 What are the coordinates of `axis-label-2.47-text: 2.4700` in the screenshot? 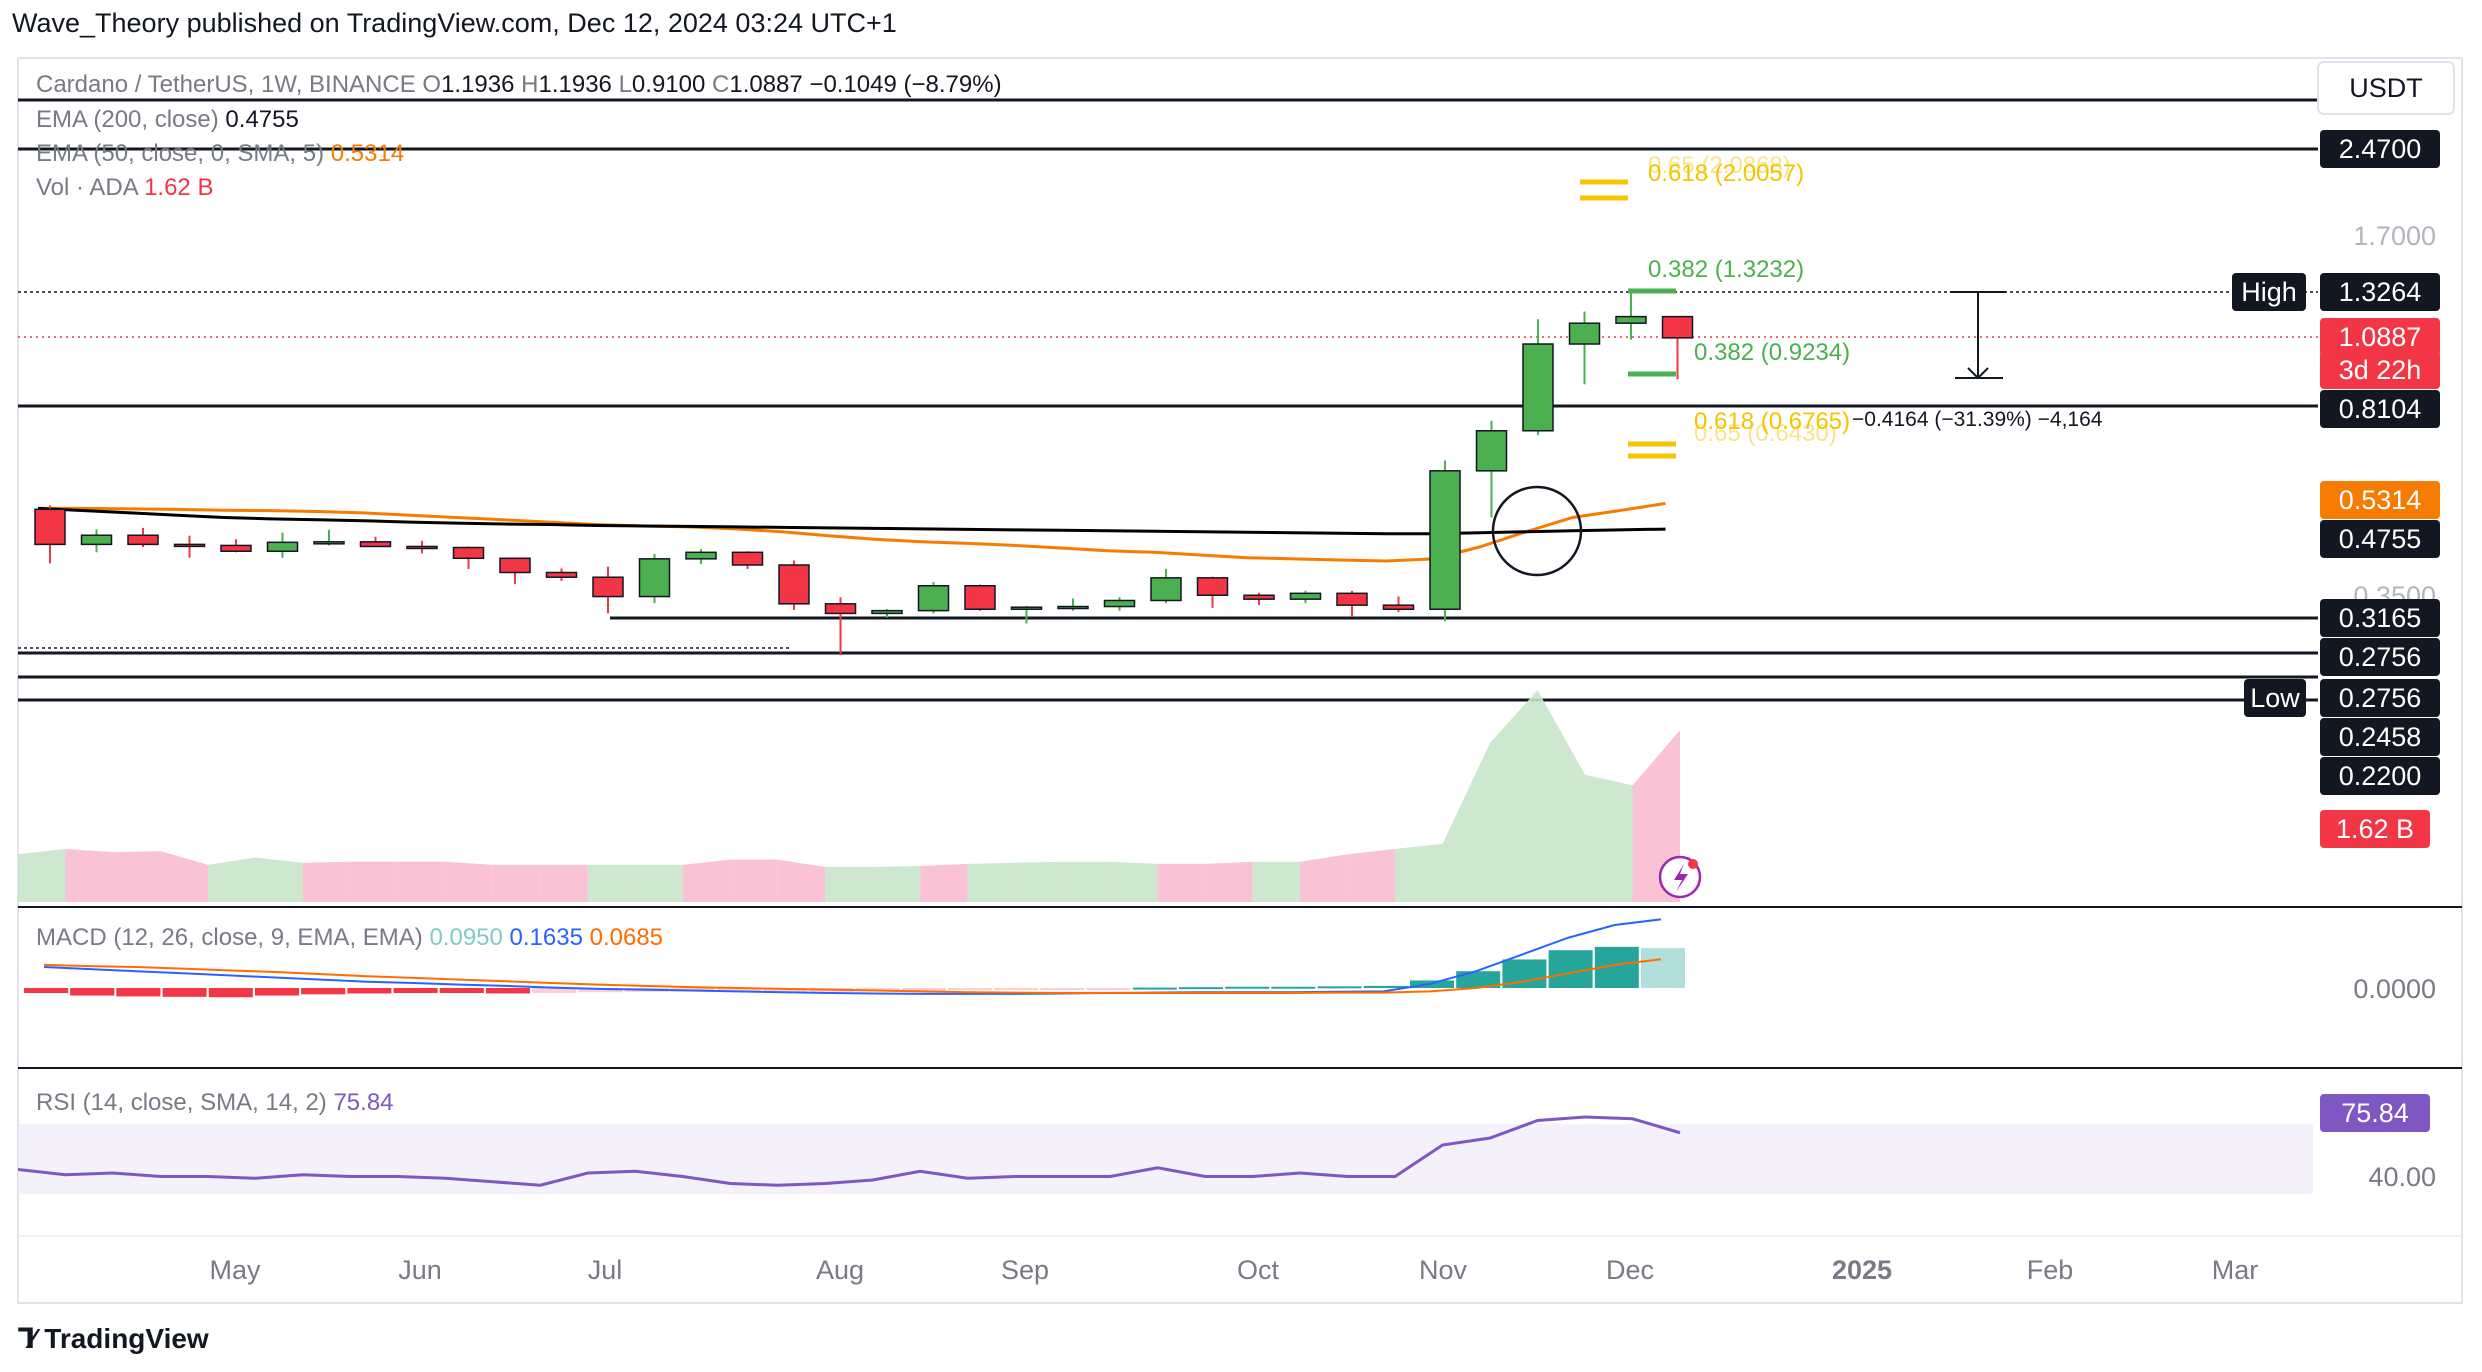 It's located at (2380, 149).